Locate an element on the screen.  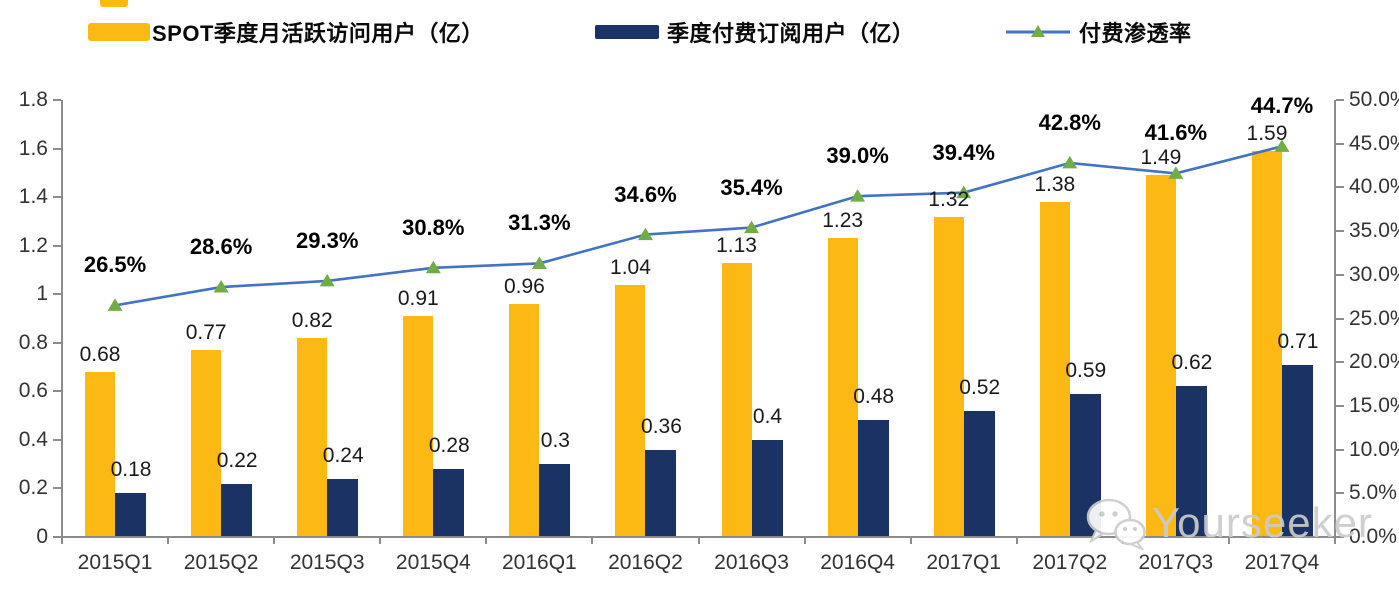
right-axis-tick-label: 50.0% is located at coordinates (1374, 99).